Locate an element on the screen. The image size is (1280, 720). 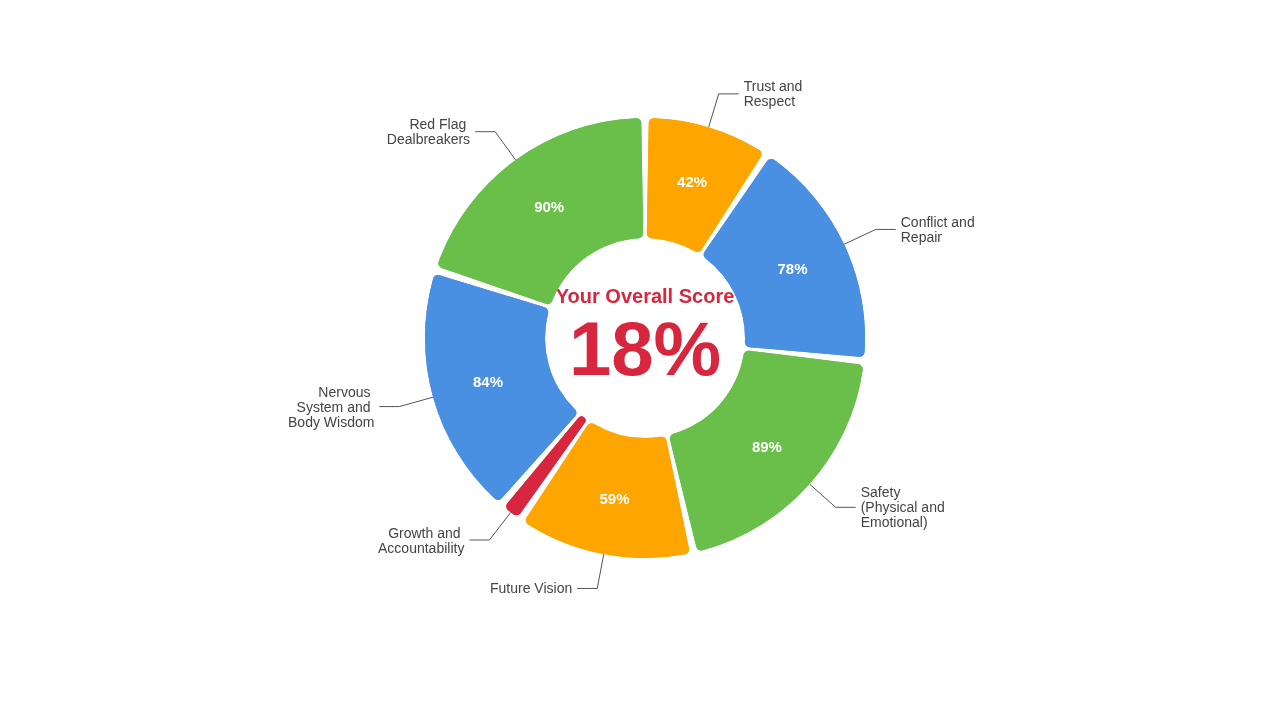
slice-label: Trust and Respect is located at coordinates (775, 94).